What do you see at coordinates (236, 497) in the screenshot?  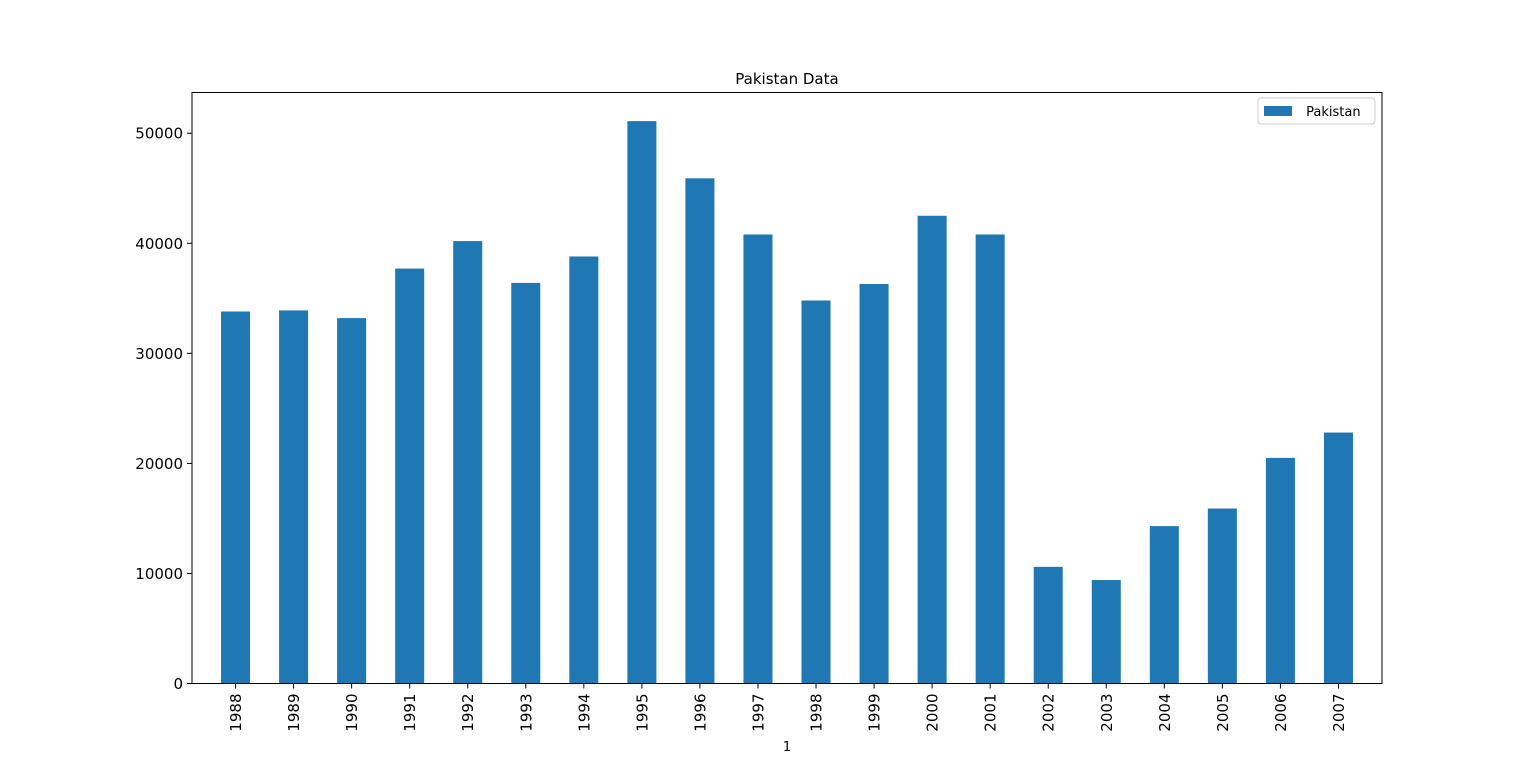 I see `bar-1988` at bounding box center [236, 497].